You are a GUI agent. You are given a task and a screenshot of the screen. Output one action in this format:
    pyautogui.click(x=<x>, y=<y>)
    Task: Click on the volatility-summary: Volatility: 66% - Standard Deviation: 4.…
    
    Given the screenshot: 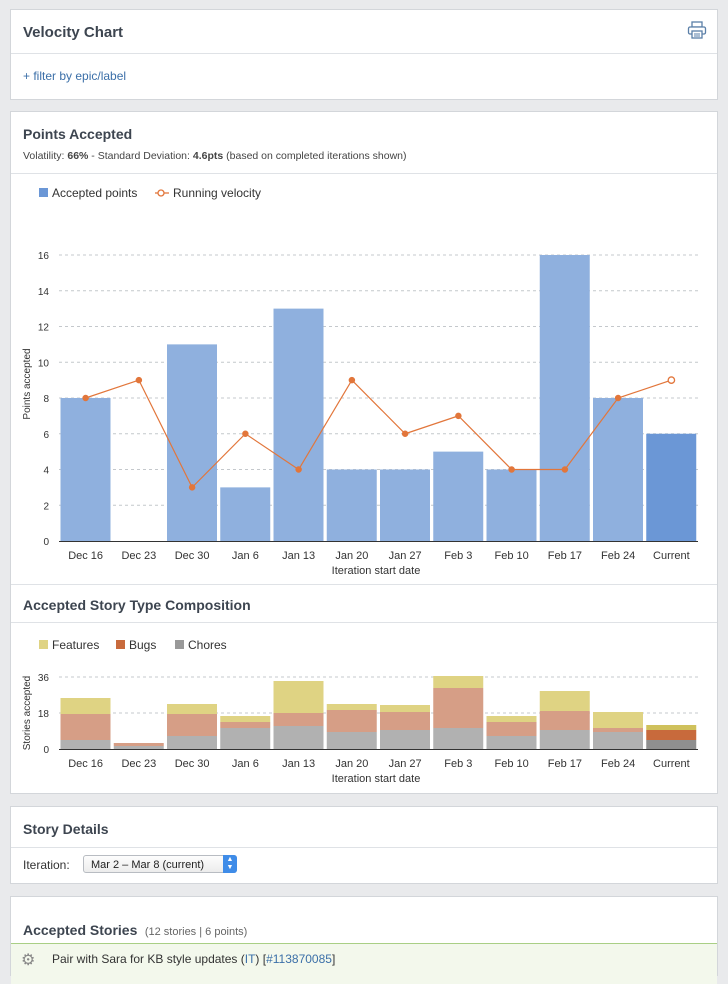 What is the action you would take?
    pyautogui.click(x=215, y=156)
    